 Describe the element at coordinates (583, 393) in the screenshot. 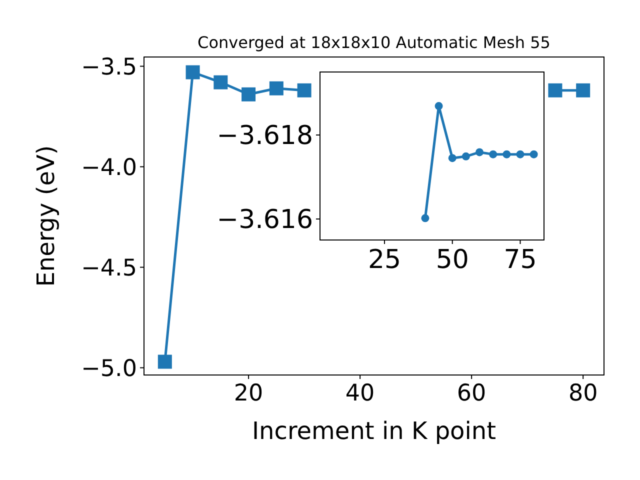

I see `x-tick-label: 80` at that location.